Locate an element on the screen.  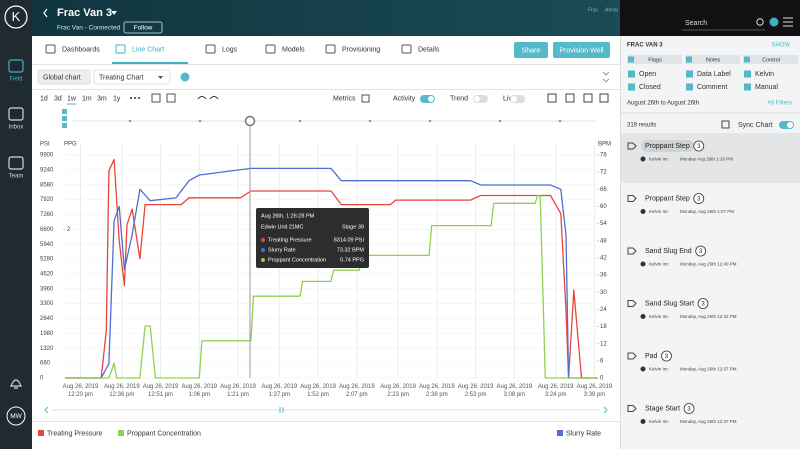
source-avatar is located at coordinates (643, 211).